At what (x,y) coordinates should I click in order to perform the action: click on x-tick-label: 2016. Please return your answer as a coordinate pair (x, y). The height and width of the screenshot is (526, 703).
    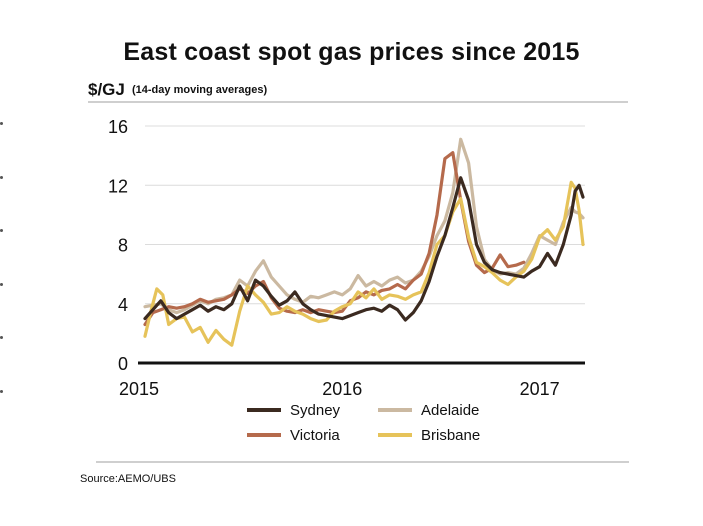
    Looking at the image, I should click on (342, 389).